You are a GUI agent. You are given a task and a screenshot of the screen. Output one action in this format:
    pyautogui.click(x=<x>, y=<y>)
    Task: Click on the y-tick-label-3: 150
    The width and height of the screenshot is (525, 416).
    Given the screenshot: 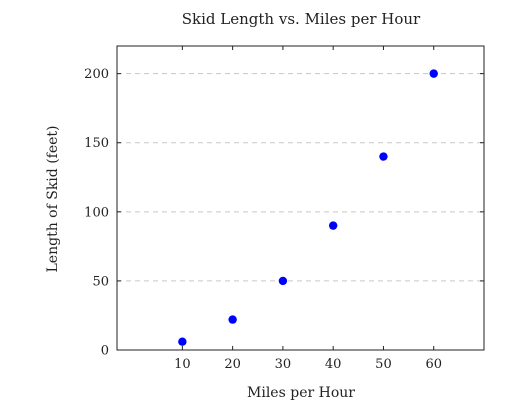 What is the action you would take?
    pyautogui.click(x=96, y=143)
    